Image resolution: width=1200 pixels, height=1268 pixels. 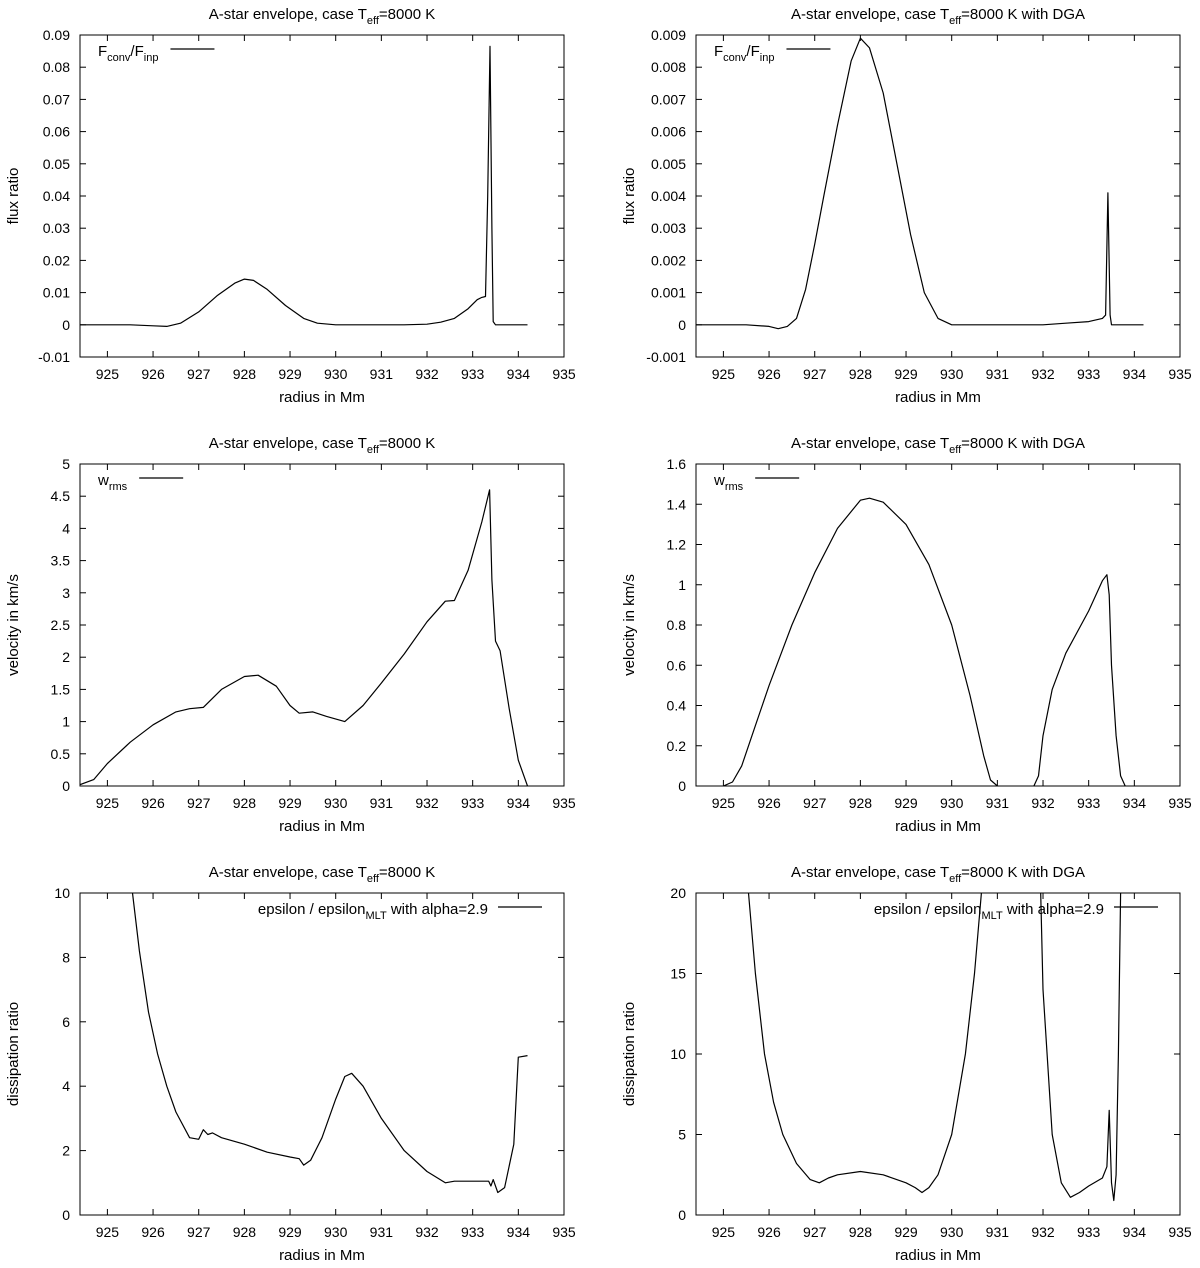 I want to click on y-tick-label: -0.001, so click(x=666, y=357).